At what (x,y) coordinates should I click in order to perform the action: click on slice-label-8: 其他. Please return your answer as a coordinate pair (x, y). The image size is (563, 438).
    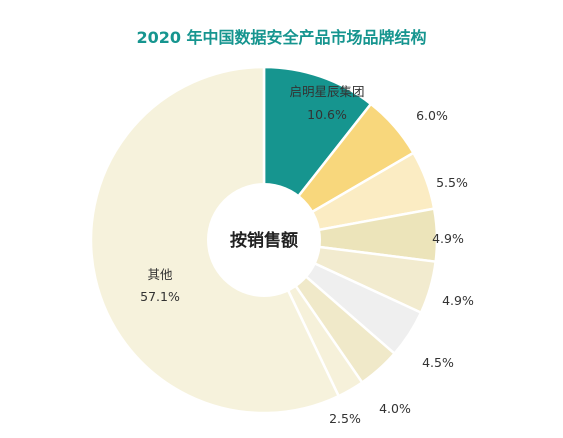
    Looking at the image, I should click on (160, 274).